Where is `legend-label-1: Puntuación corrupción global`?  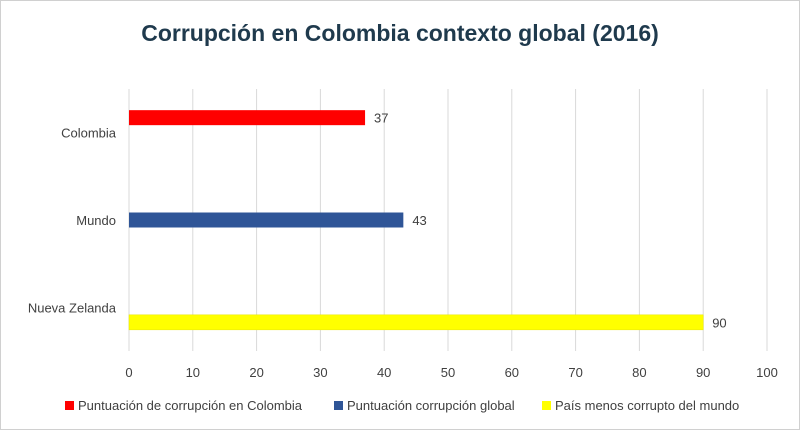
legend-label-1: Puntuación corrupción global is located at coordinates (431, 405).